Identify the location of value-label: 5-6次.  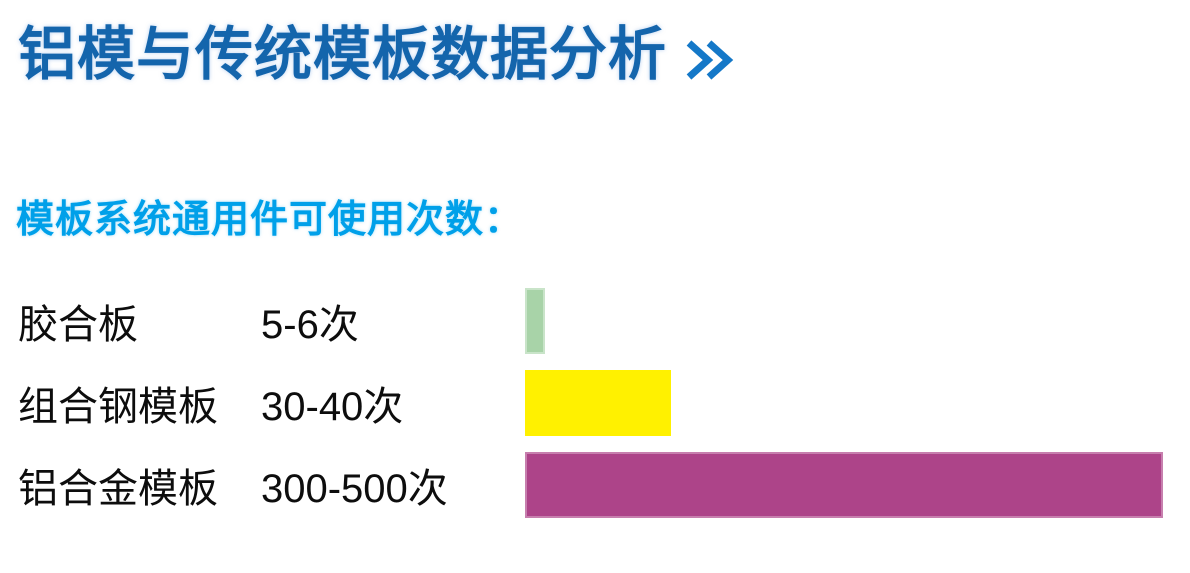
(310, 325).